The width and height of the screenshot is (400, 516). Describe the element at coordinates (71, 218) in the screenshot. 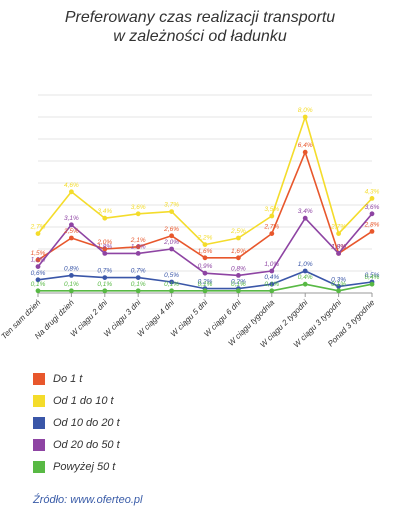

I see `data-label: 3,1%` at that location.